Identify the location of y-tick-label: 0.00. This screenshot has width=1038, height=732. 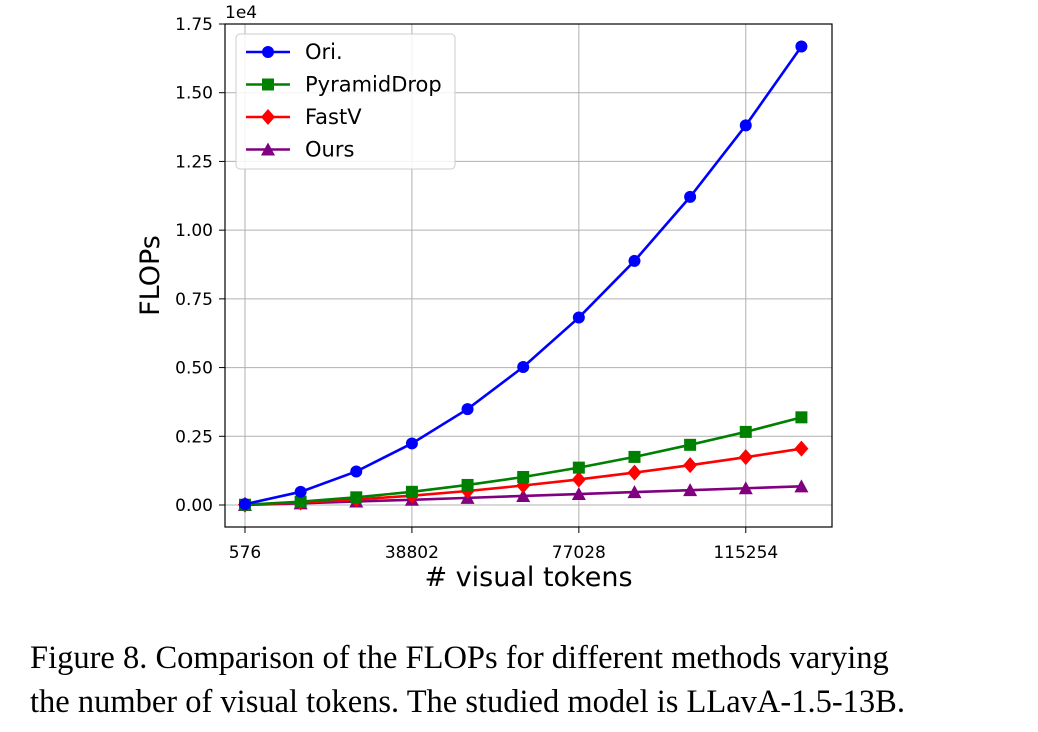
(194, 506).